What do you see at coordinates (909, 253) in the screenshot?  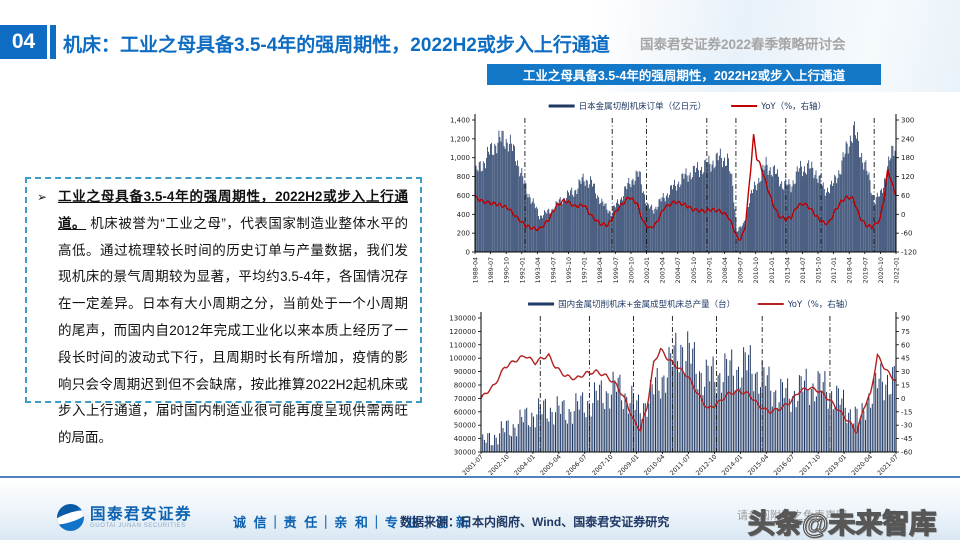 I see `svg-text: -120` at bounding box center [909, 253].